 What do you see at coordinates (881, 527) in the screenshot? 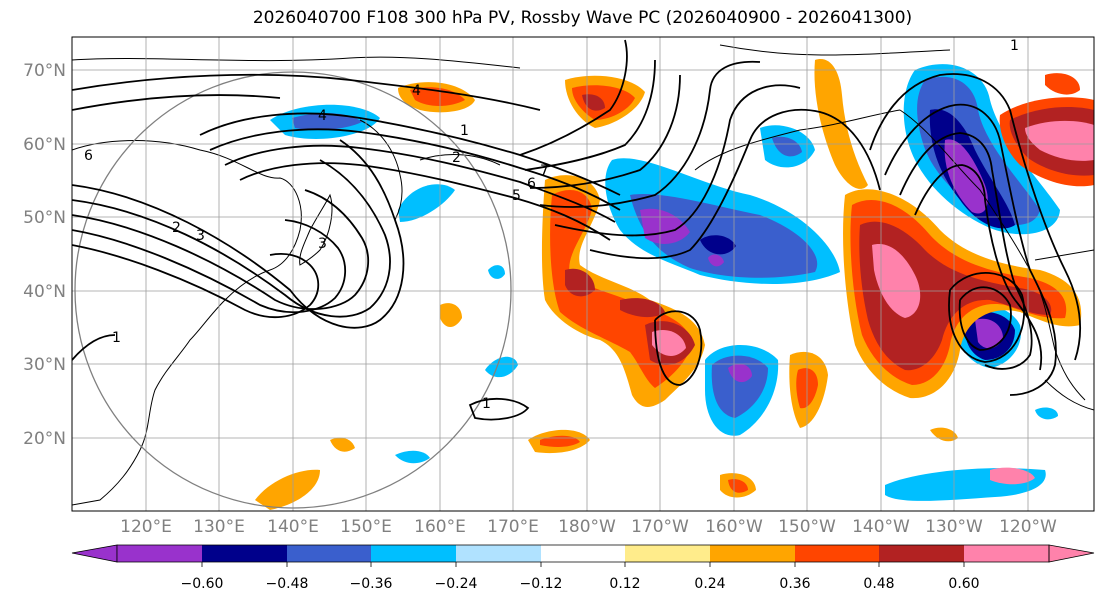
I see `lon-label: 140°W` at bounding box center [881, 527].